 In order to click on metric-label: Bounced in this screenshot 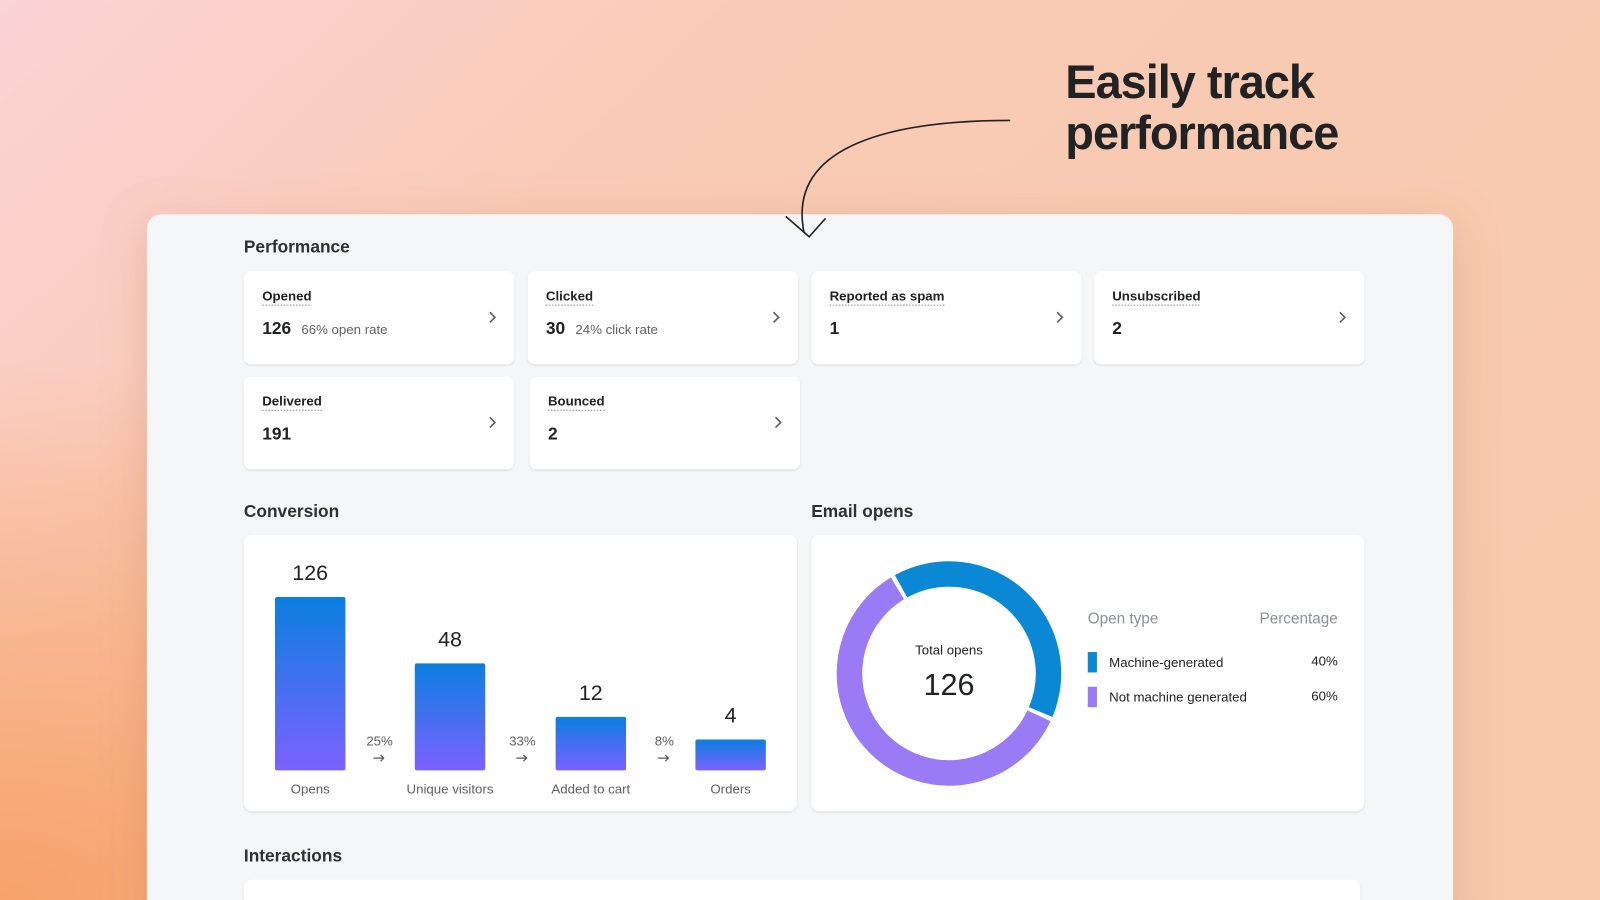, I will do `click(576, 401)`.